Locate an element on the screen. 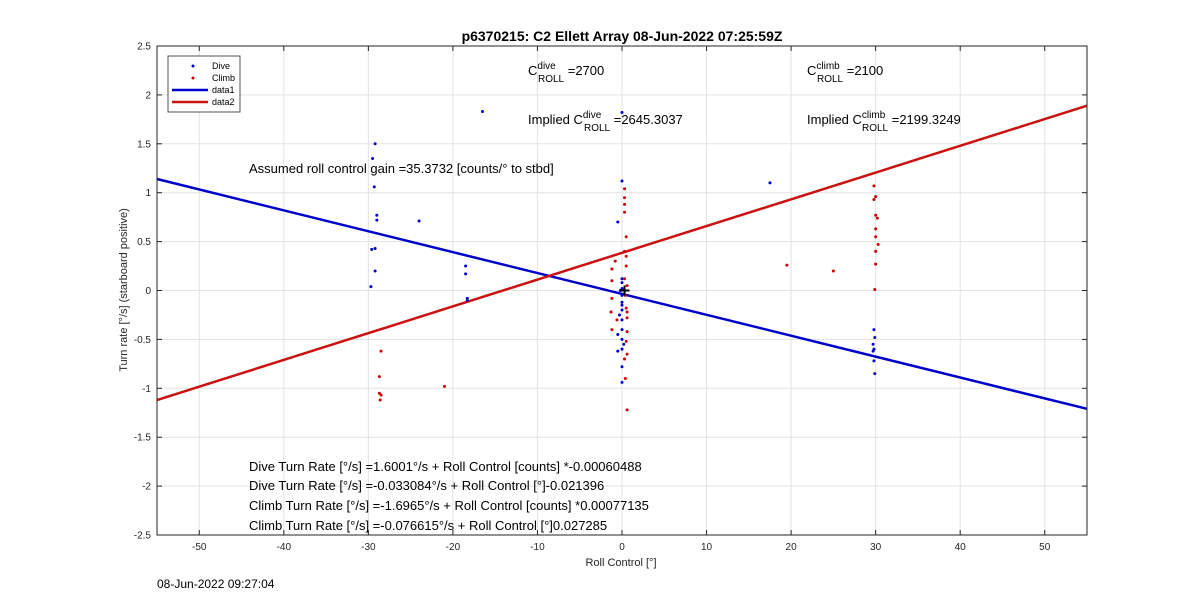 Image resolution: width=1200 pixels, height=601 pixels. legend-climb-marker is located at coordinates (193, 78).